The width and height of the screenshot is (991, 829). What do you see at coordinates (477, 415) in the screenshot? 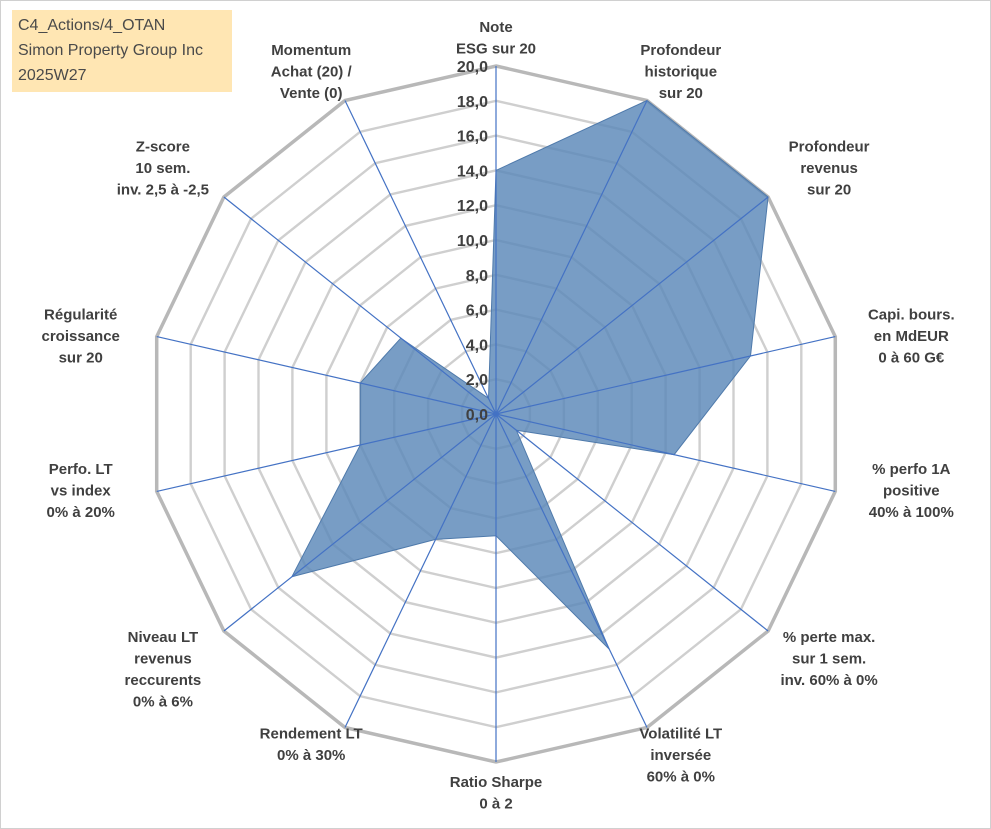
I see `r-tick-label: 0,0` at bounding box center [477, 415].